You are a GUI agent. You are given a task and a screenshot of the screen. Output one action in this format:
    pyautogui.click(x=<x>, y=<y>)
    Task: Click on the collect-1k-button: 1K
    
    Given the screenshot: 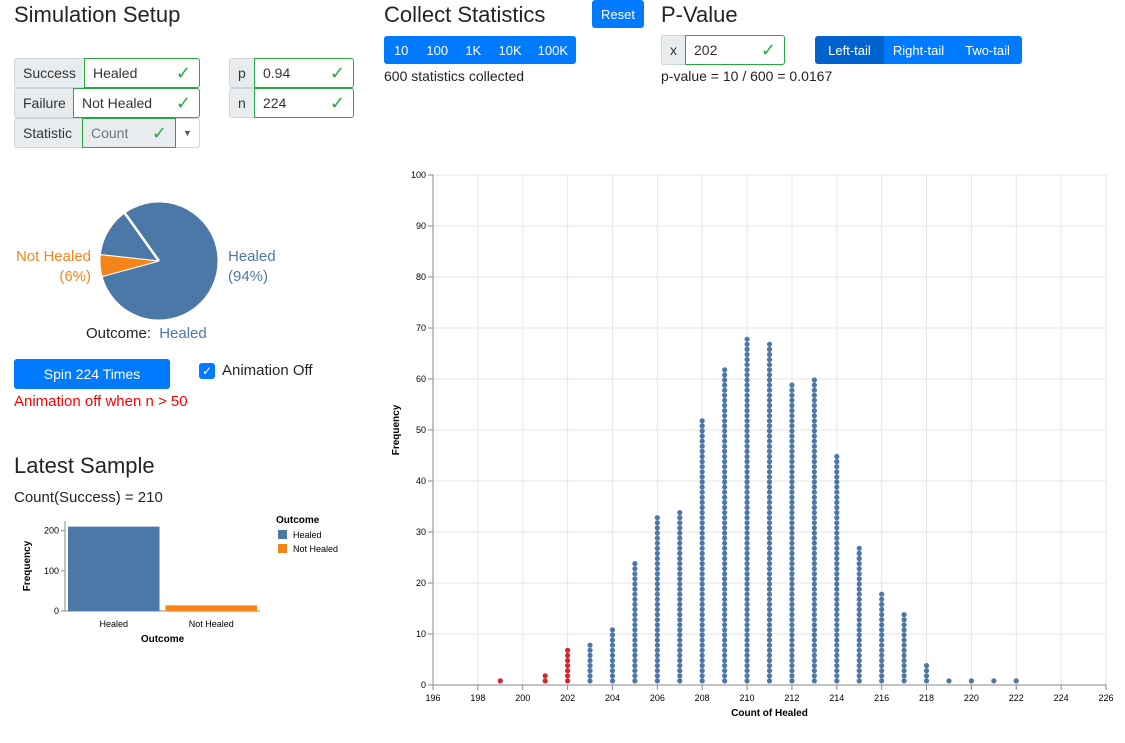 What is the action you would take?
    pyautogui.click(x=473, y=50)
    